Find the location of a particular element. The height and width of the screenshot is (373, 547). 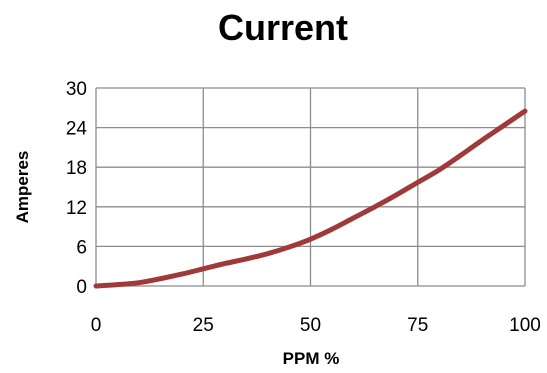

x-tick-label: 50 is located at coordinates (310, 325).